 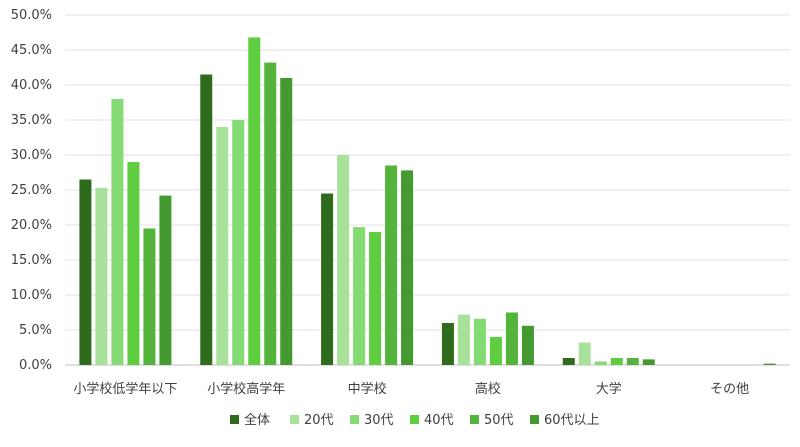 I want to click on legend-item: 20代, so click(x=312, y=420).